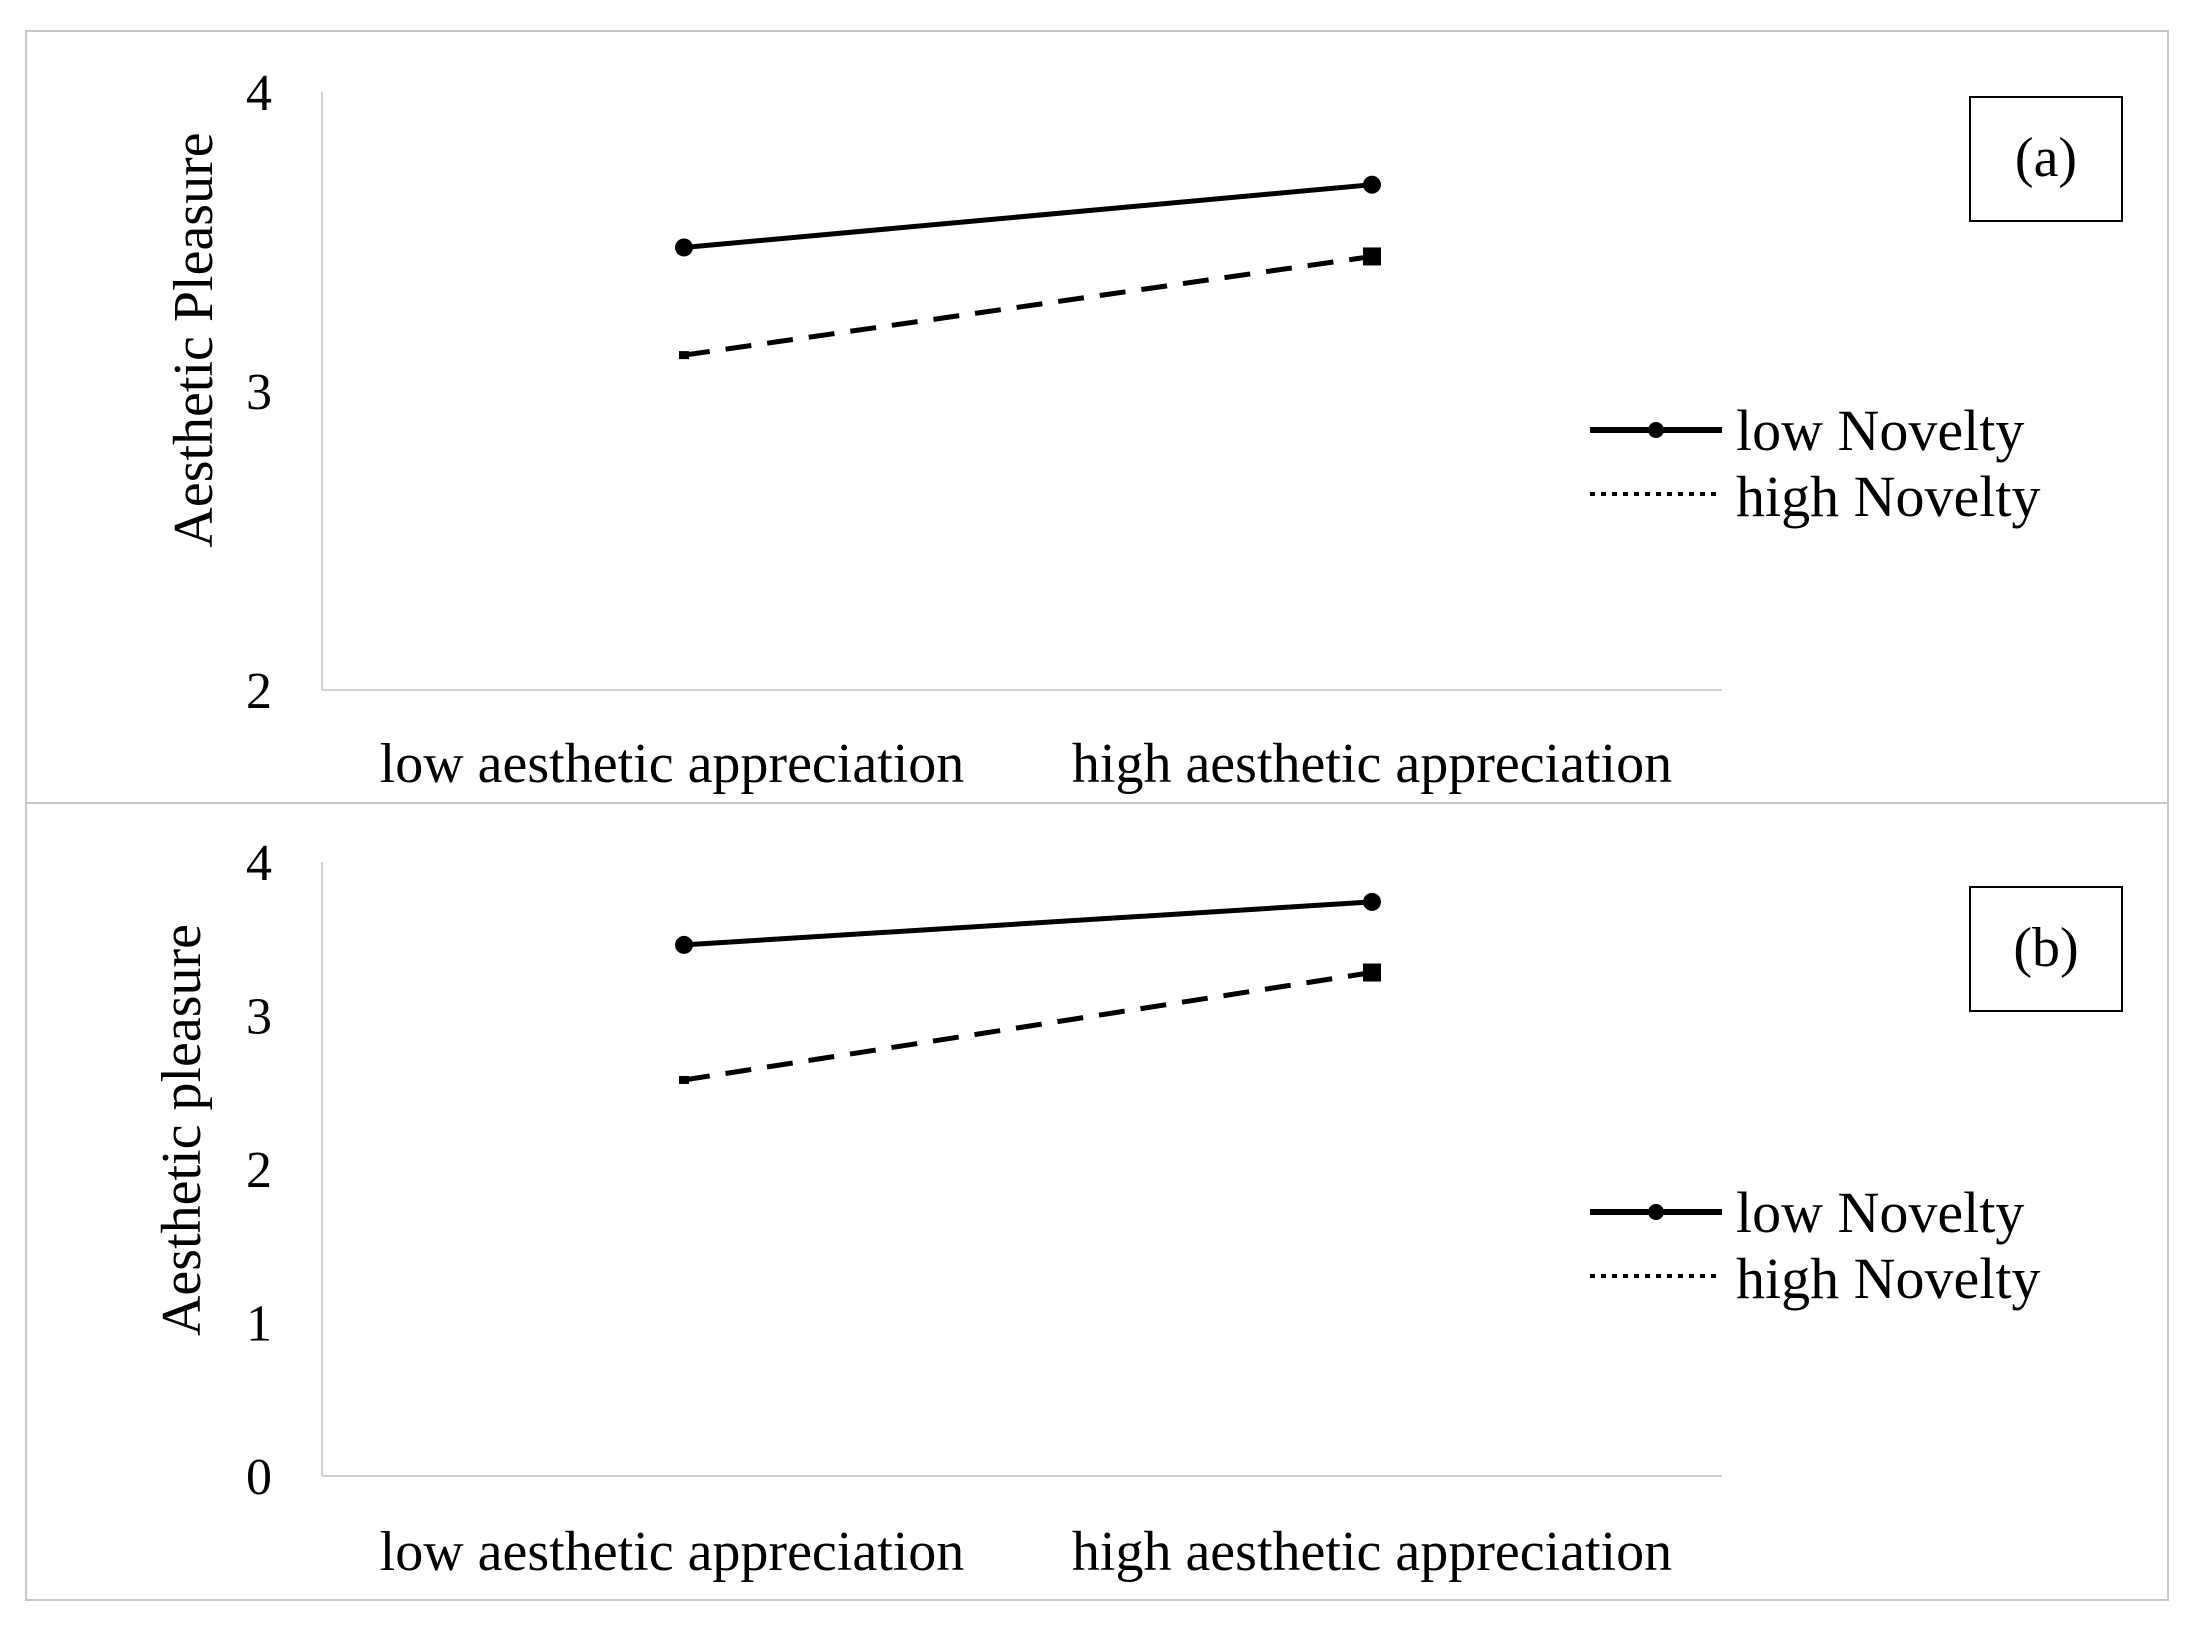 This screenshot has height=1627, width=2194. I want to click on panel-label: (a), so click(2046, 158).